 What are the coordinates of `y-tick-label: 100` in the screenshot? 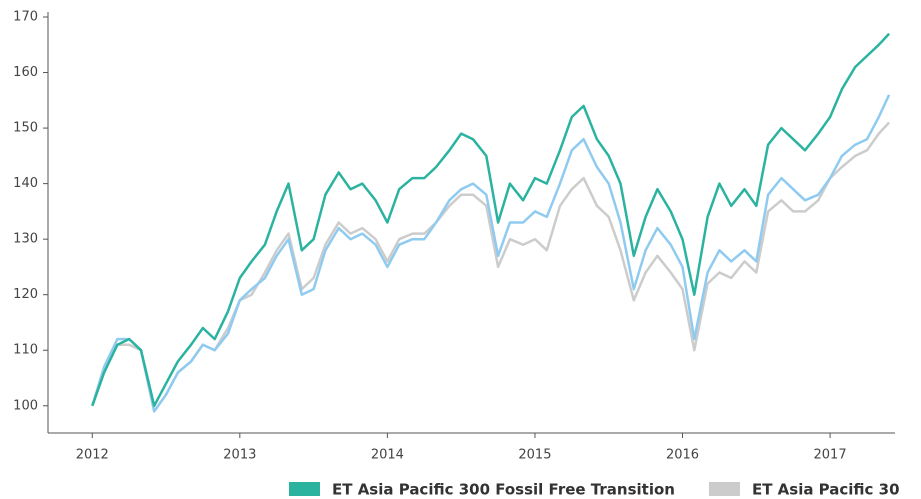 It's located at (25, 405).